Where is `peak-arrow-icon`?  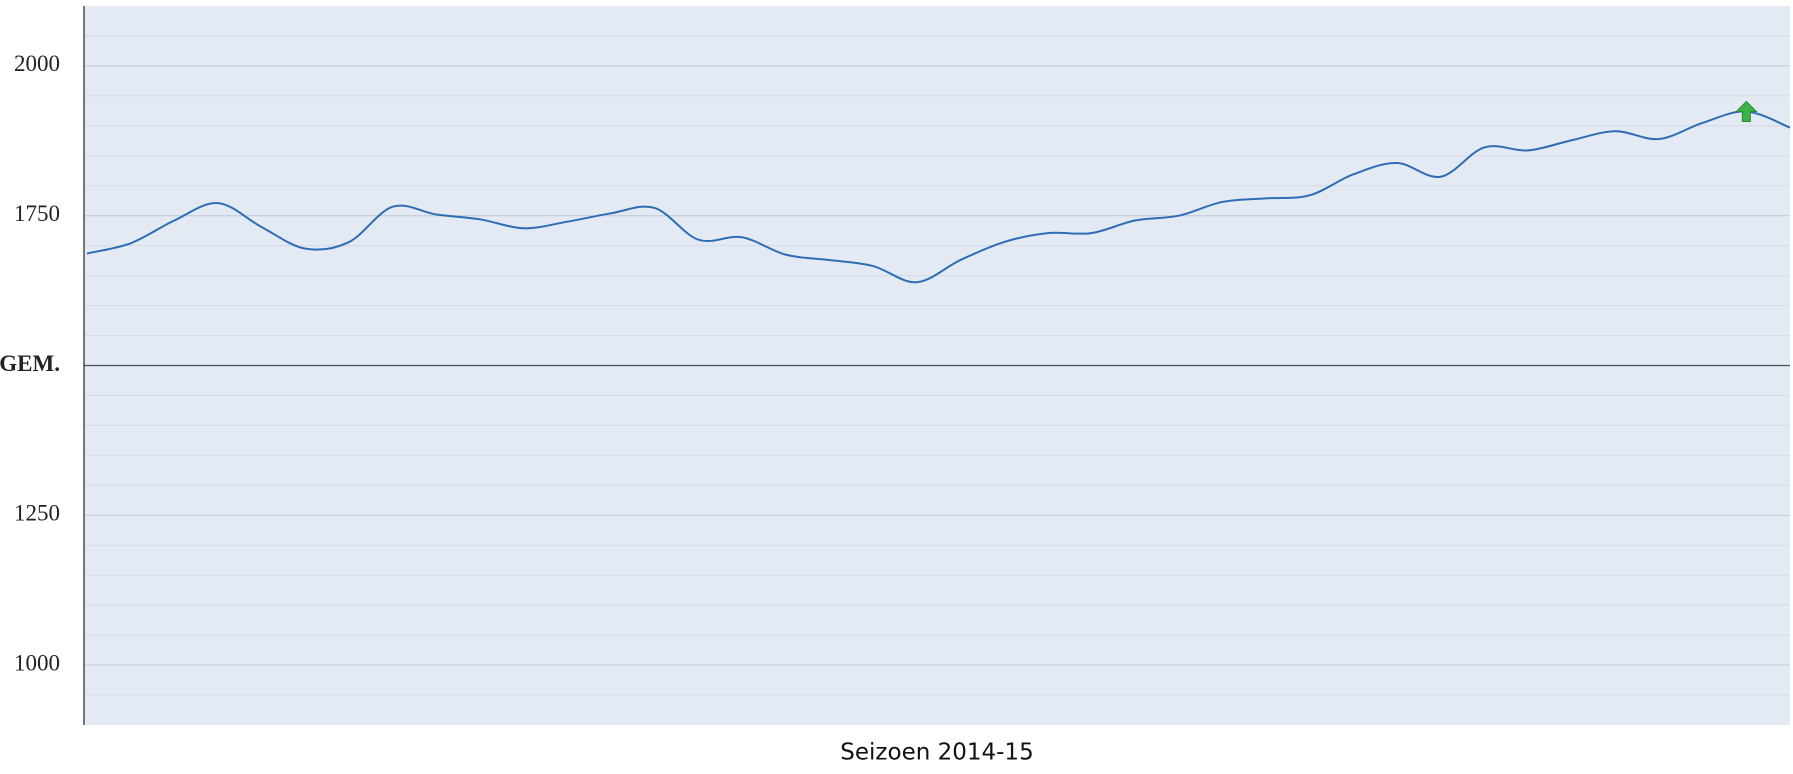 peak-arrow-icon is located at coordinates (1746, 111).